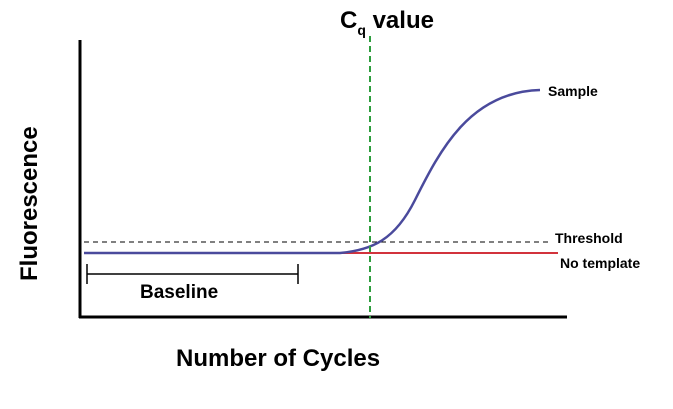  I want to click on cq-title: Cq value, so click(387, 22).